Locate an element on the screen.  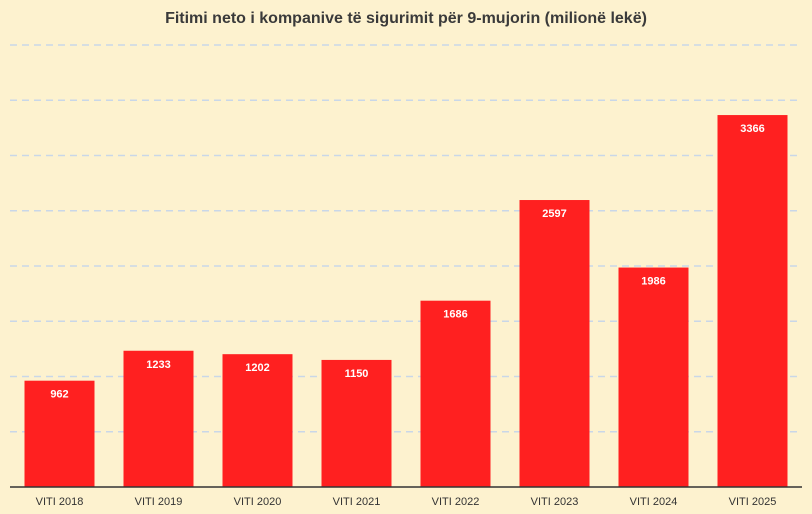
bar-value-label: 1986 is located at coordinates (653, 282).